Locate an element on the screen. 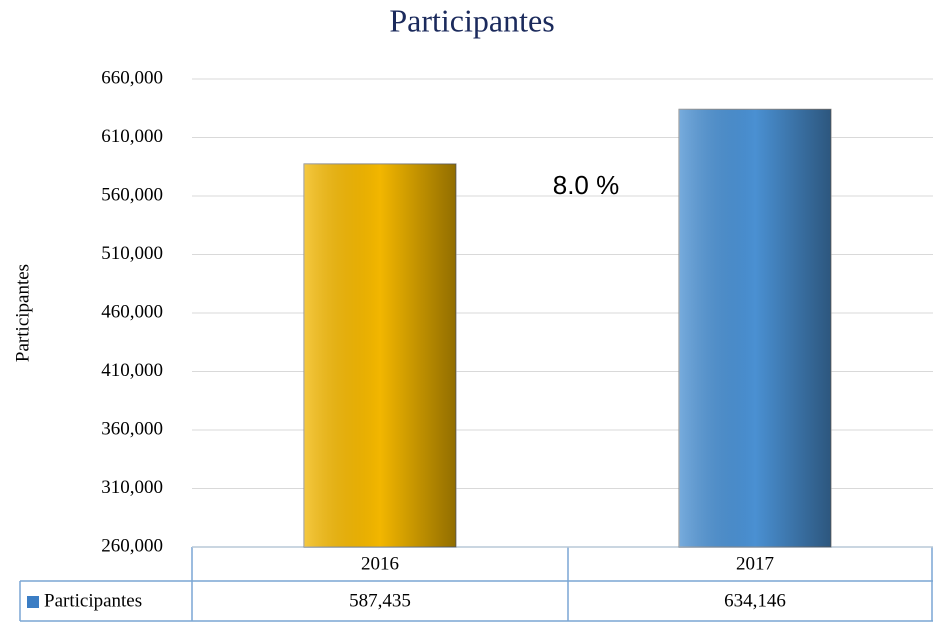  table is located at coordinates (476, 584).